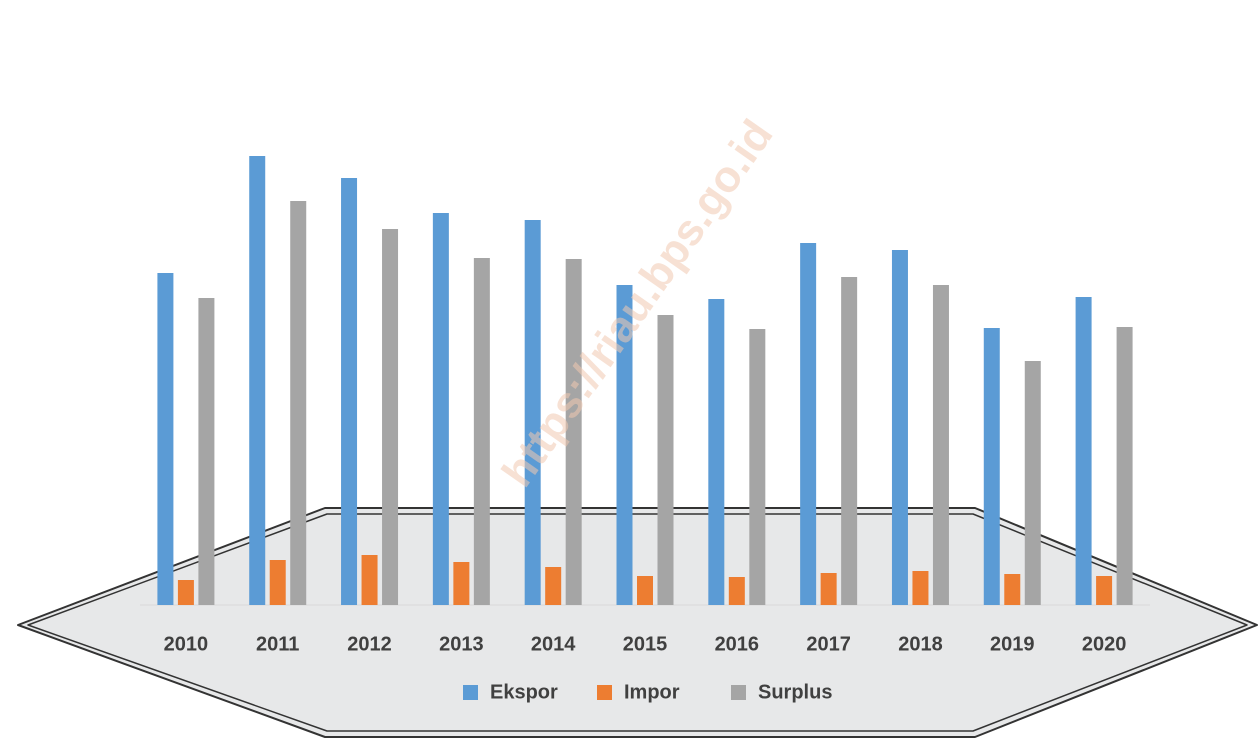 The width and height of the screenshot is (1259, 738). Describe the element at coordinates (737, 644) in the screenshot. I see `x-tick-label: 2016` at that location.